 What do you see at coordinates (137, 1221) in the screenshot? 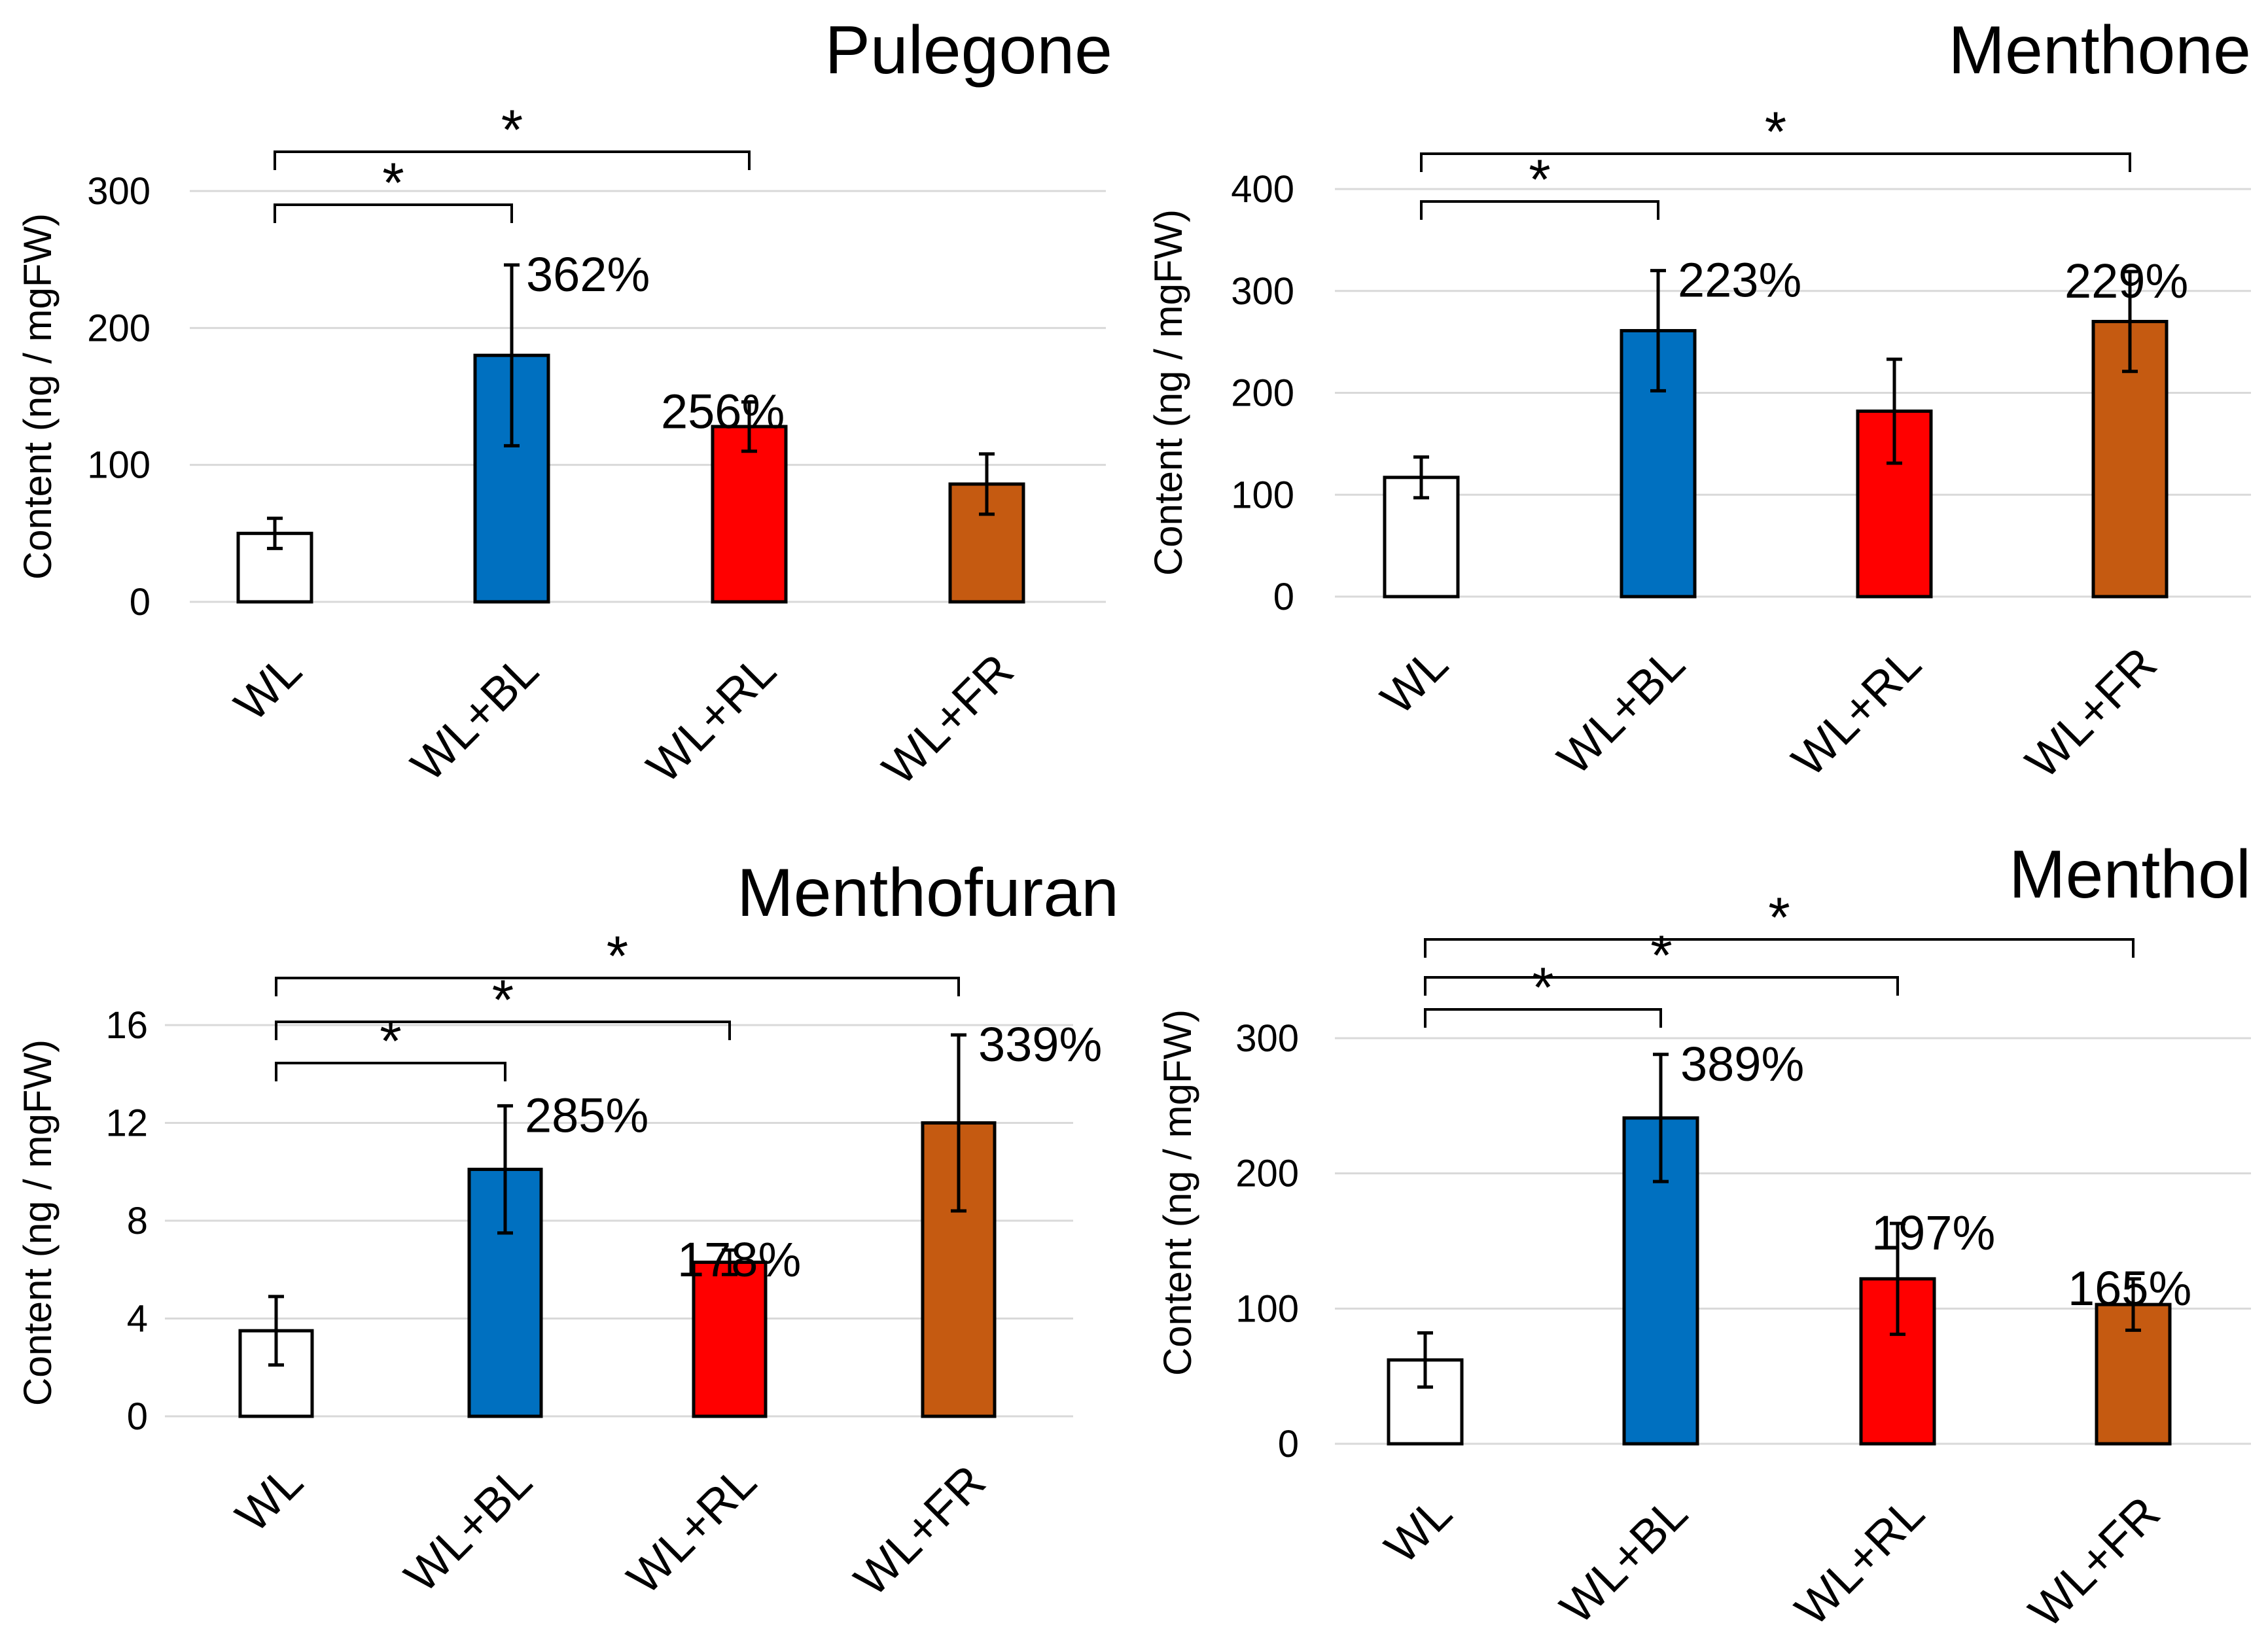
I see `y-tick-label: 8` at bounding box center [137, 1221].